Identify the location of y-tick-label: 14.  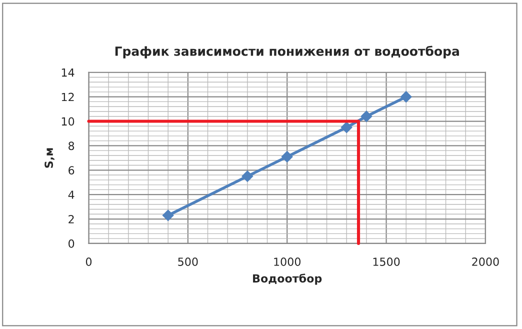
(68, 72).